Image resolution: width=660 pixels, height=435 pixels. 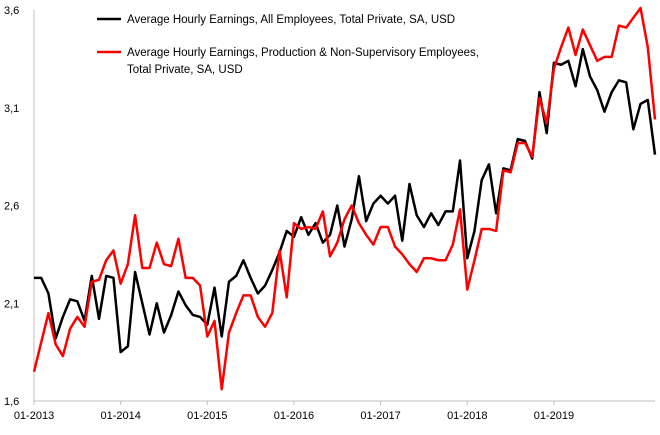 I want to click on x-tick-label: 01-2014, so click(x=120, y=416).